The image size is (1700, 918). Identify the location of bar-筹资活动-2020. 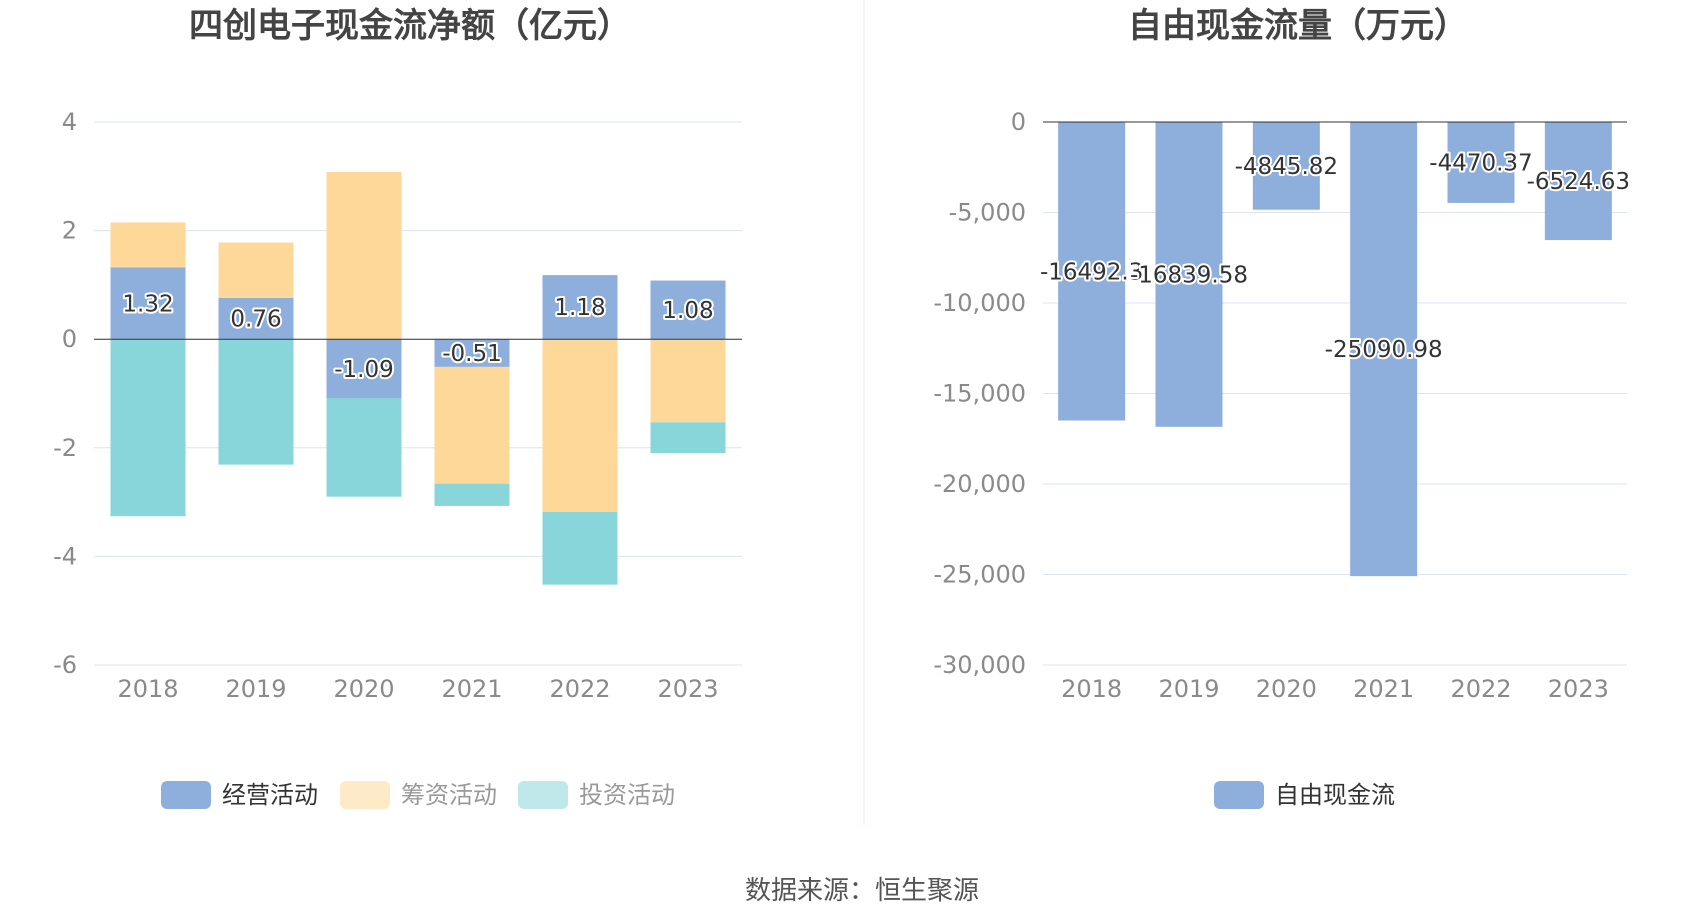
(364, 255).